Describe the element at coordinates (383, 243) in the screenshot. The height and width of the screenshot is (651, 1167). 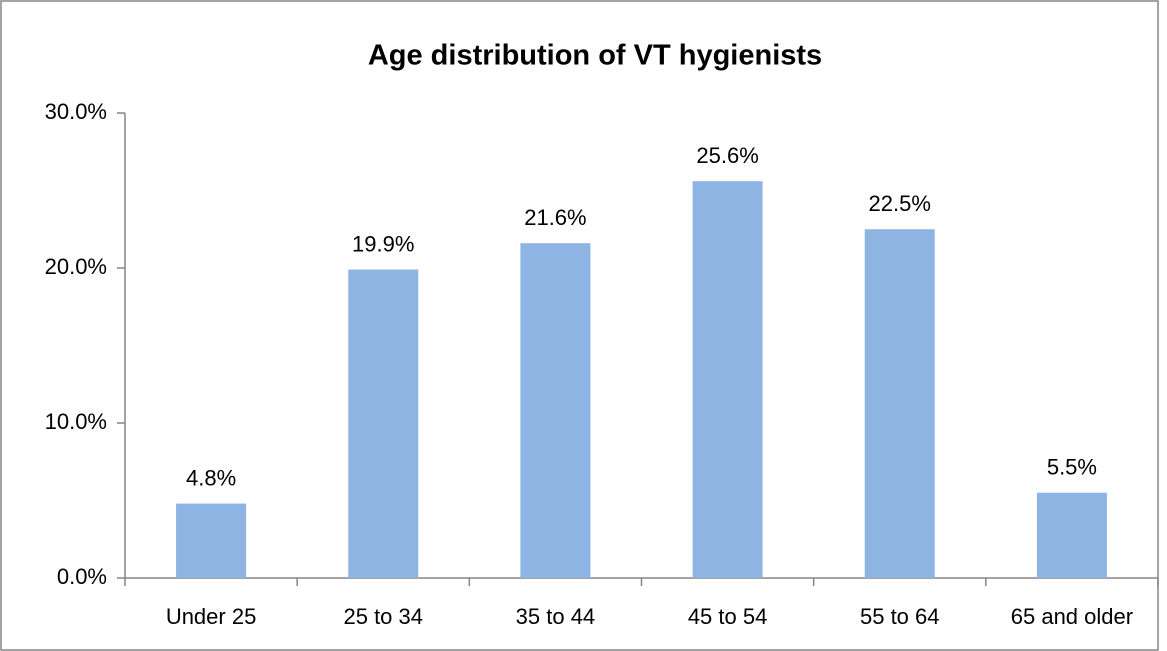
I see `data-label: 19.9%` at that location.